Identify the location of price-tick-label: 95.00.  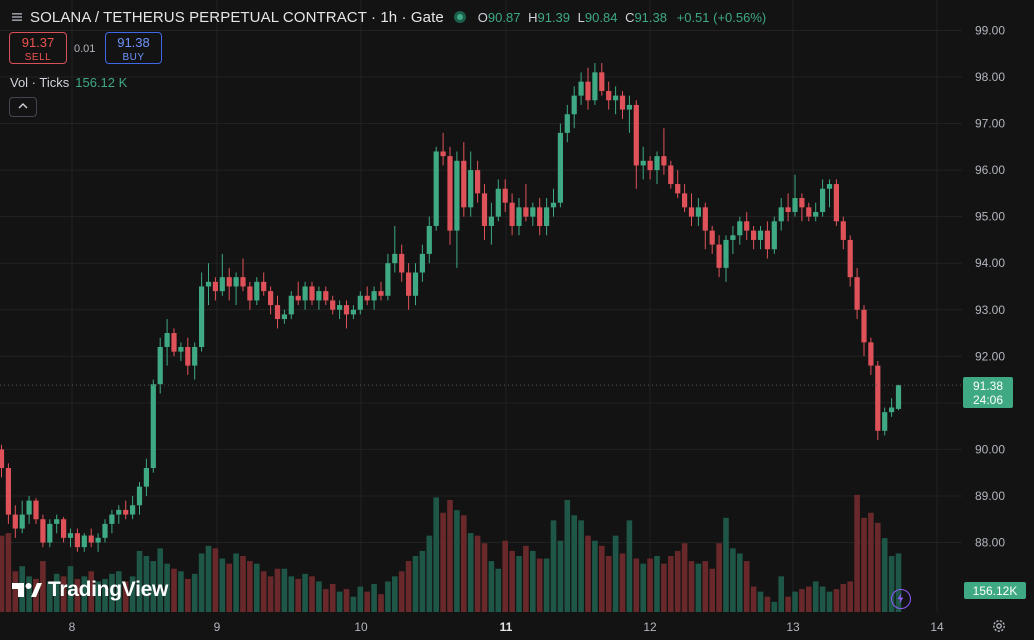
(990, 217).